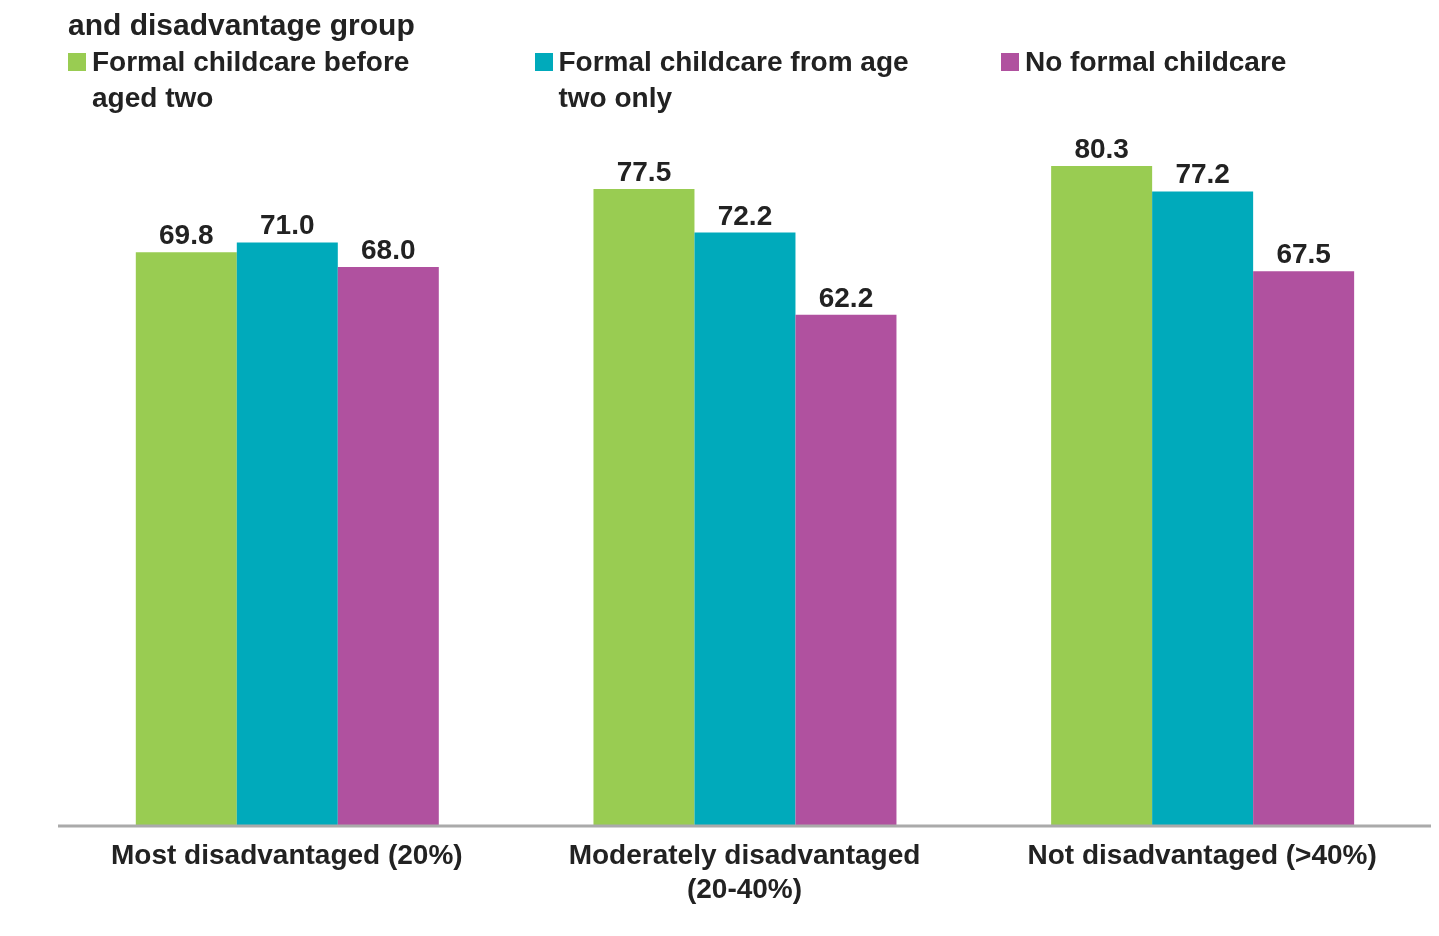 Image resolution: width=1439 pixels, height=936 pixels. Describe the element at coordinates (287, 854) in the screenshot. I see `x-tick-label: Most disadvantaged (20%)` at that location.